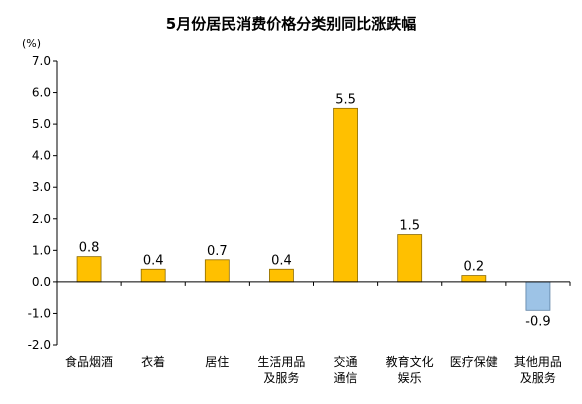  I want to click on y-tick-label: 2.0, so click(41, 219).